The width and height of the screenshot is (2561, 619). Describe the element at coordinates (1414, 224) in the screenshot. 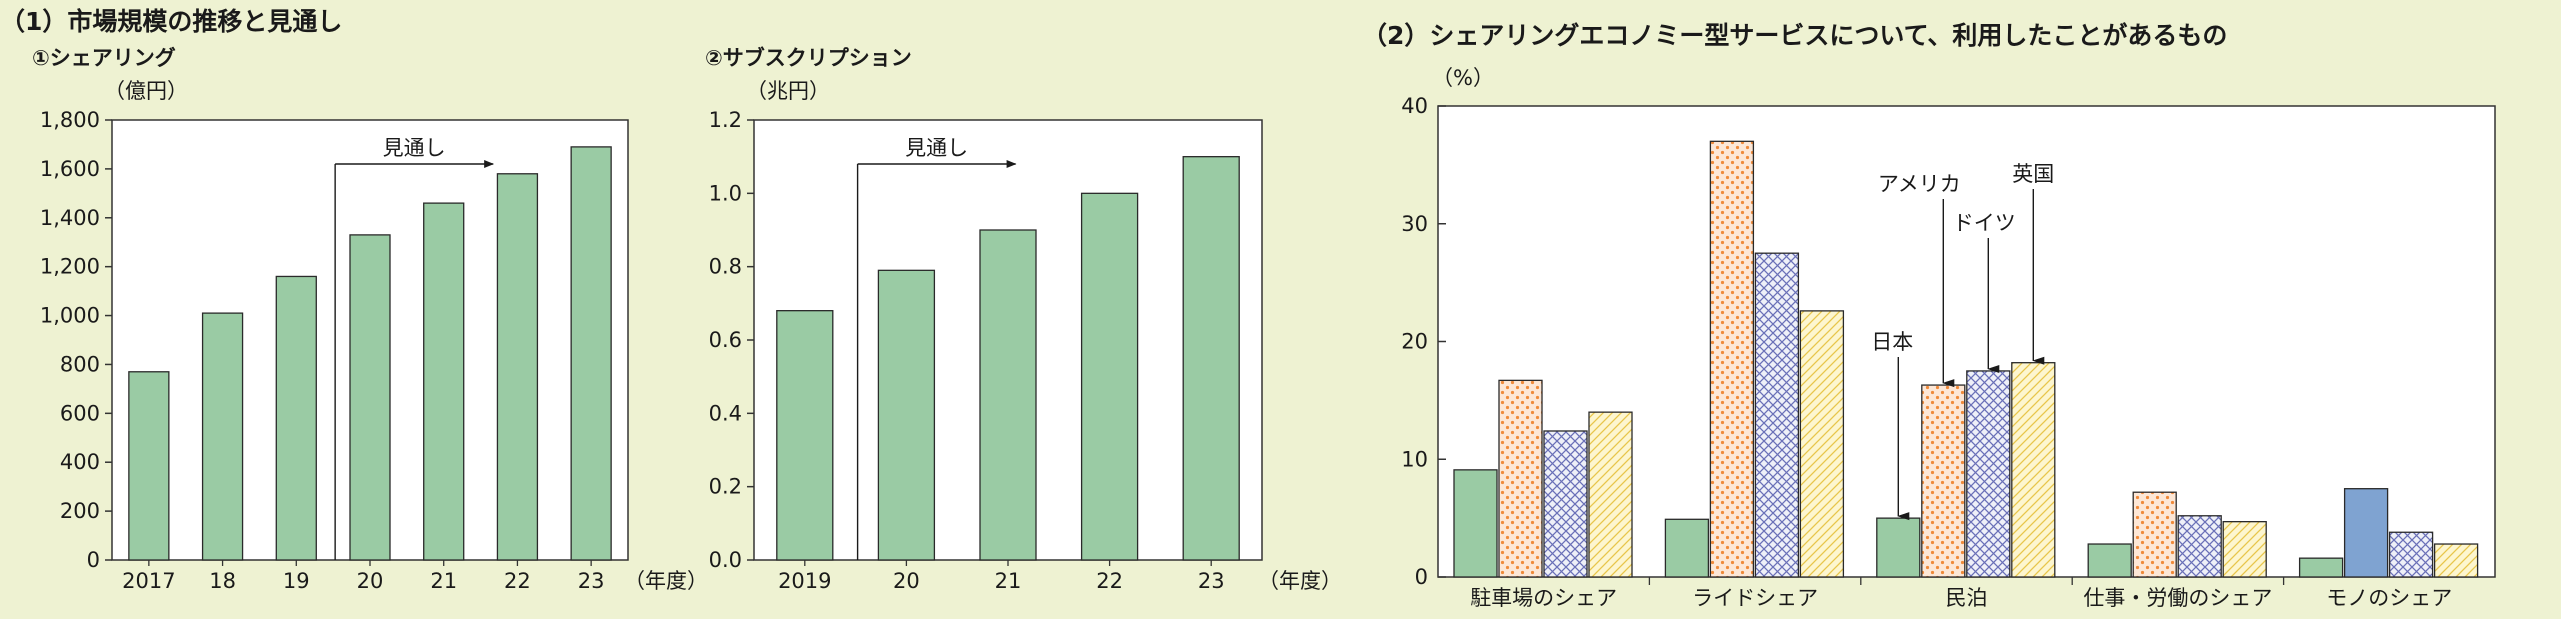

I see `chart3-ytick-label: 30` at that location.